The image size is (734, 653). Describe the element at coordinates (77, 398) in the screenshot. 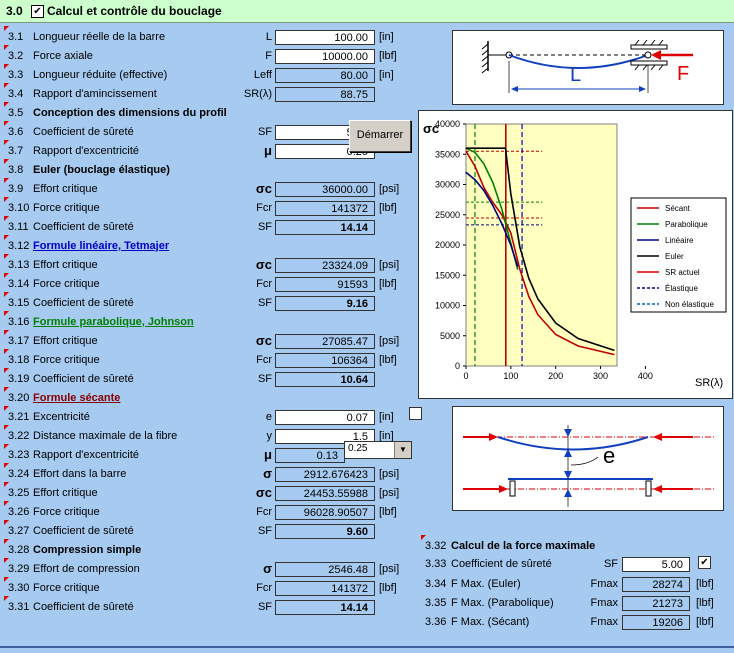

I see `section-heading: Formule sécante` at that location.